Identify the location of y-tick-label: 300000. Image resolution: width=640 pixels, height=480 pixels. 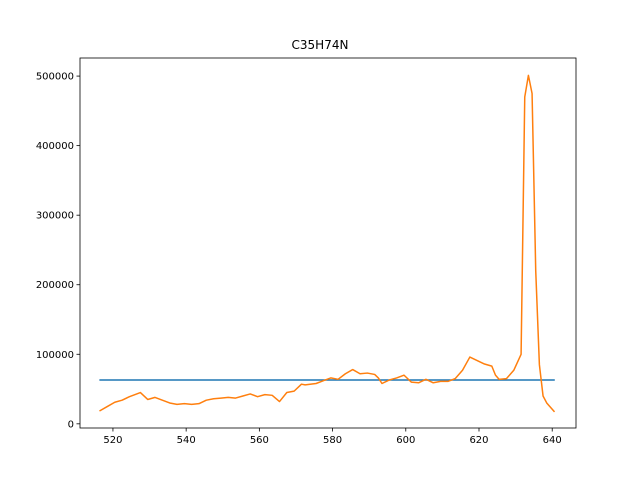
(55, 216).